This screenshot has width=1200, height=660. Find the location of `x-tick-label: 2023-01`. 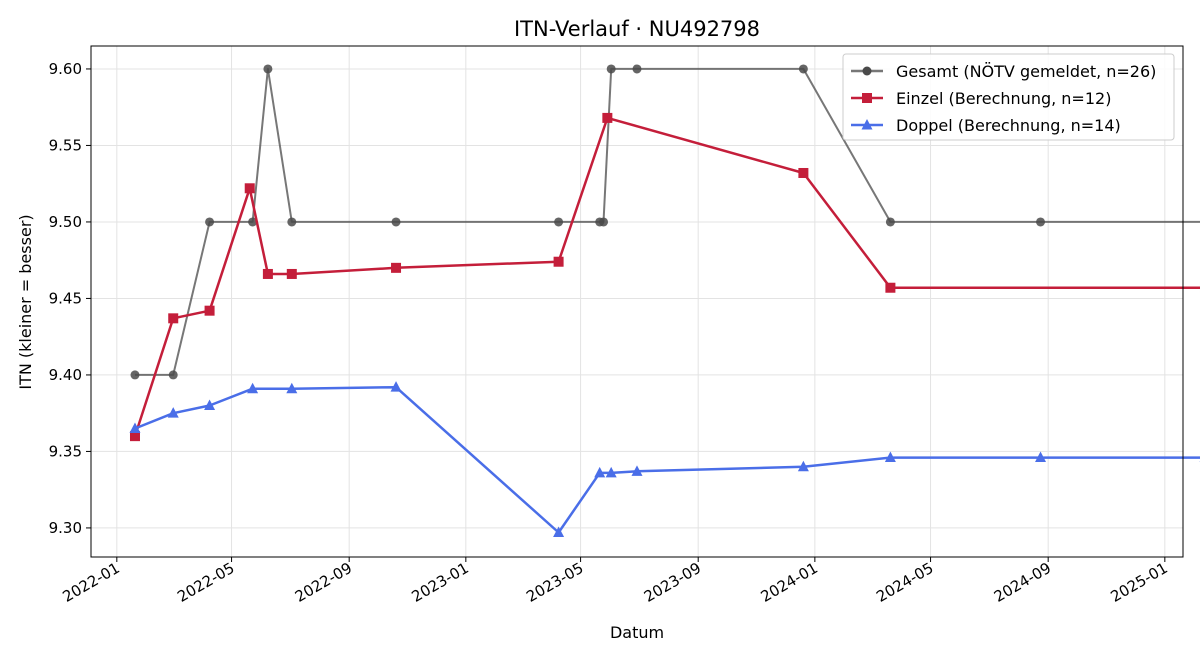

x-tick-label: 2023-01 is located at coordinates (440, 582).